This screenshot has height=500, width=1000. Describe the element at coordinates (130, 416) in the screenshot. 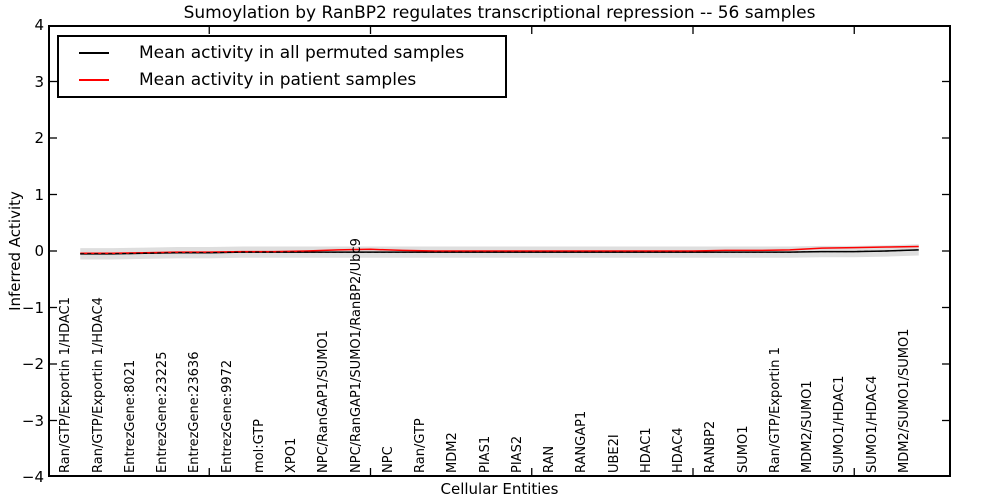

I see `x-category-label: EntrezGene:8021` at that location.